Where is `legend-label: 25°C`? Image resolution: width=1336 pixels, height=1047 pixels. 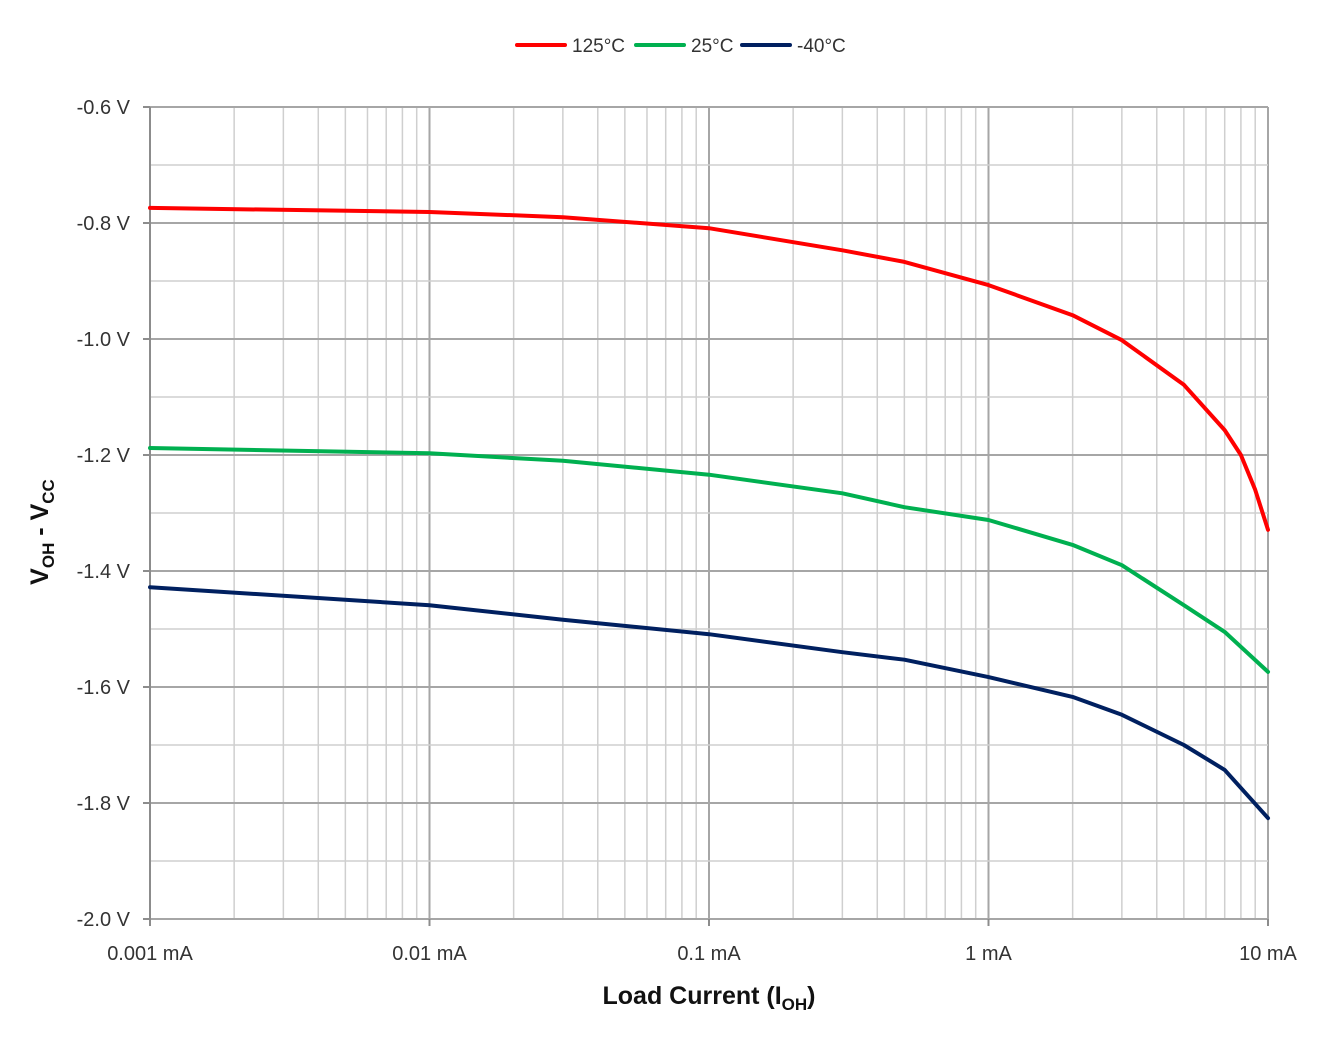 legend-label: 25°C is located at coordinates (712, 46).